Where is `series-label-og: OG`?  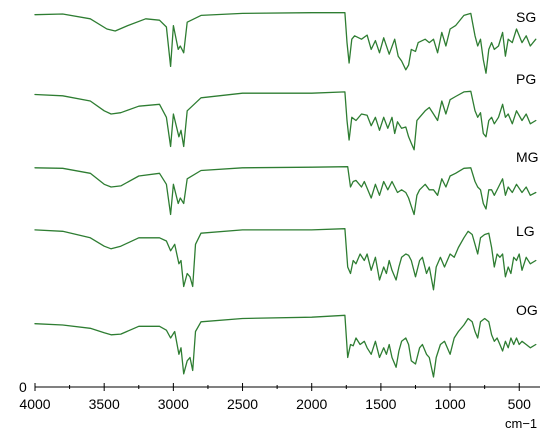 series-label-og: OG is located at coordinates (527, 310).